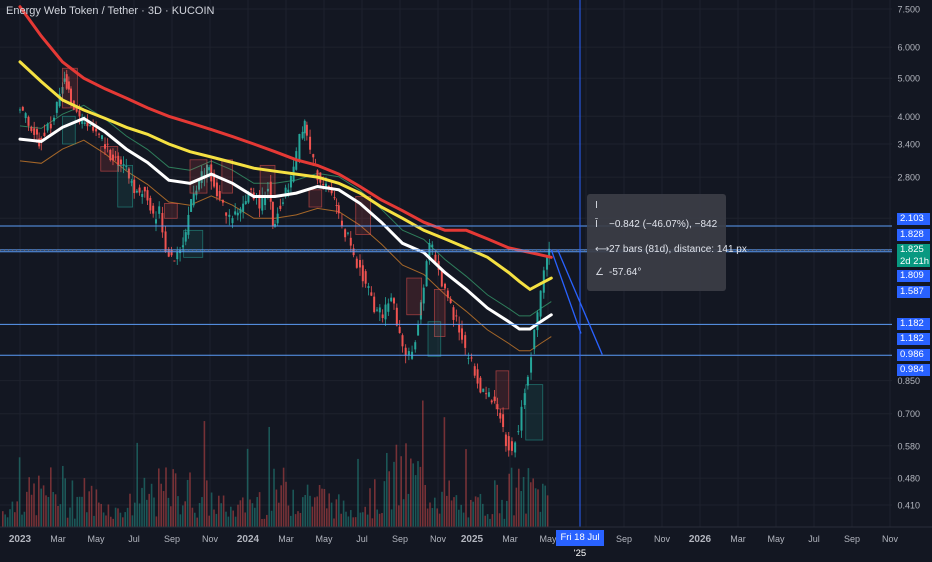  What do you see at coordinates (566, 291) in the screenshot?
I see `channel-line` at bounding box center [566, 291].